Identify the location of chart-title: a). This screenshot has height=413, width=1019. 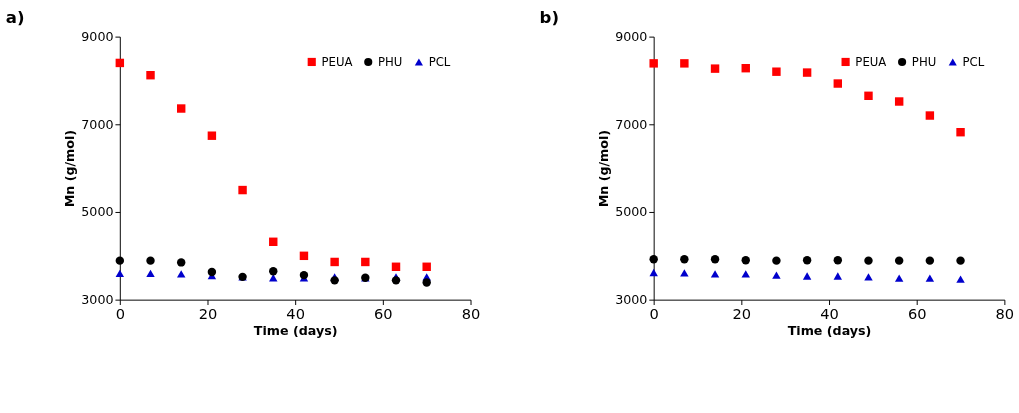
(15, 17).